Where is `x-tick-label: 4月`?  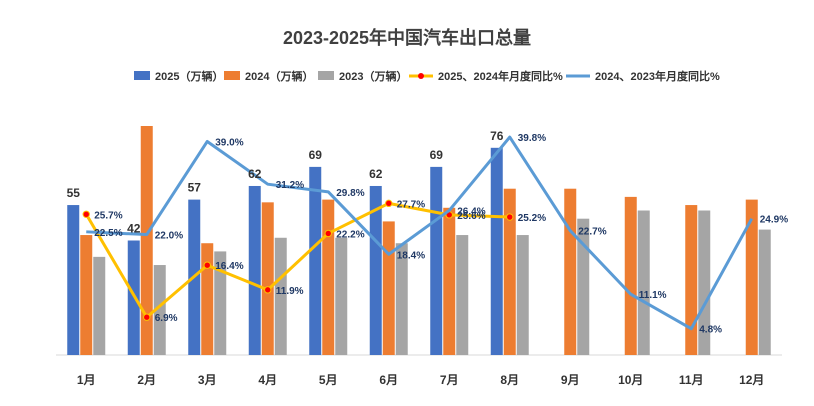
x-tick-label: 4月 is located at coordinates (267, 380).